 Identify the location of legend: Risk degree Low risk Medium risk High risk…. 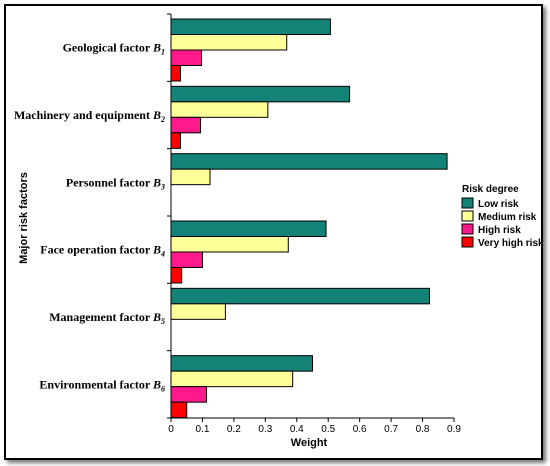
(502, 216).